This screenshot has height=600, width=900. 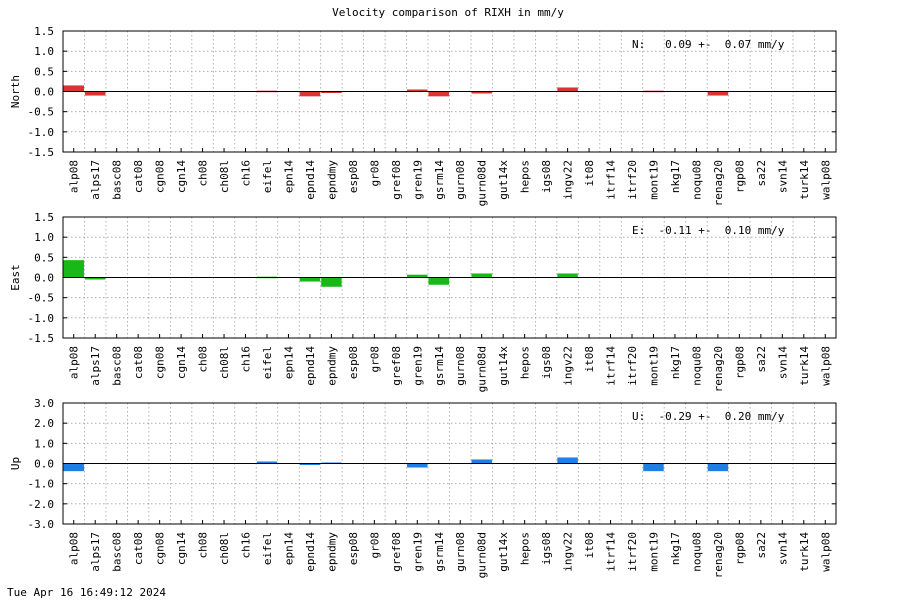 I want to click on north-xtick-label-gref08: gref08, so click(x=396, y=180).